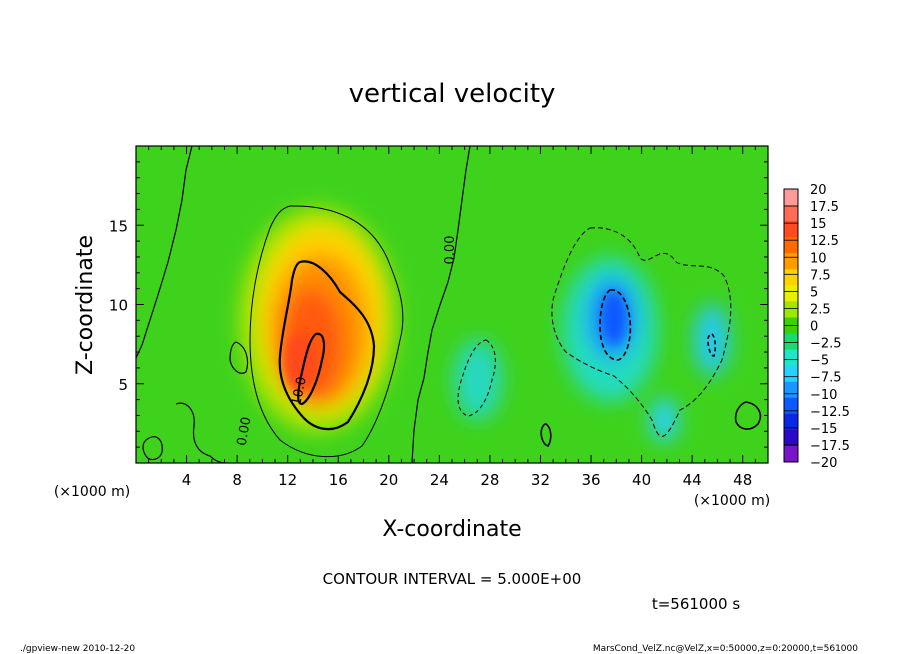  I want to click on y-axis-label: Z-coordinate, so click(85, 305).